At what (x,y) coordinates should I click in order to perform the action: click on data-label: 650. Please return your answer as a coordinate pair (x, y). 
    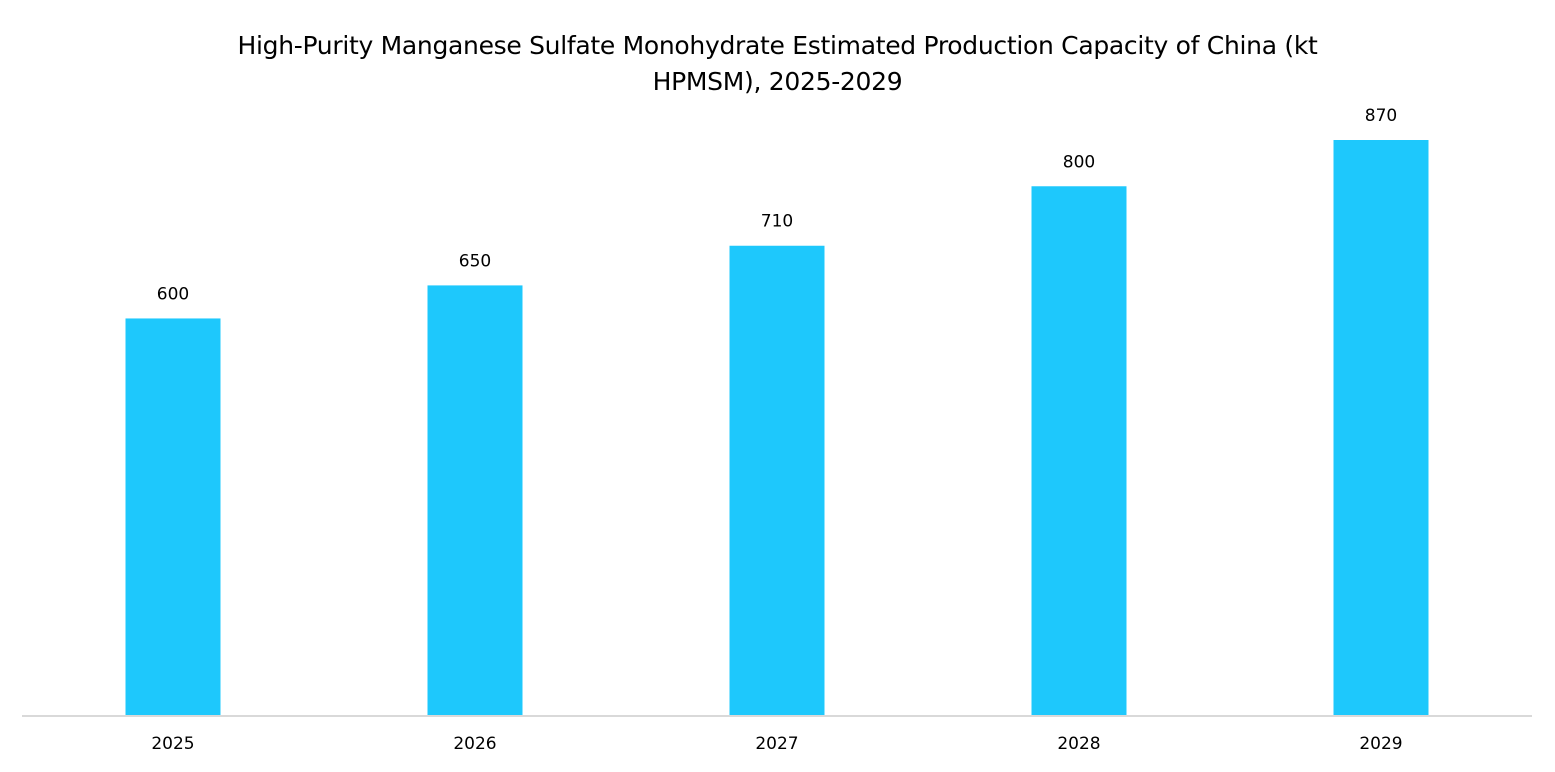
    Looking at the image, I should click on (475, 261).